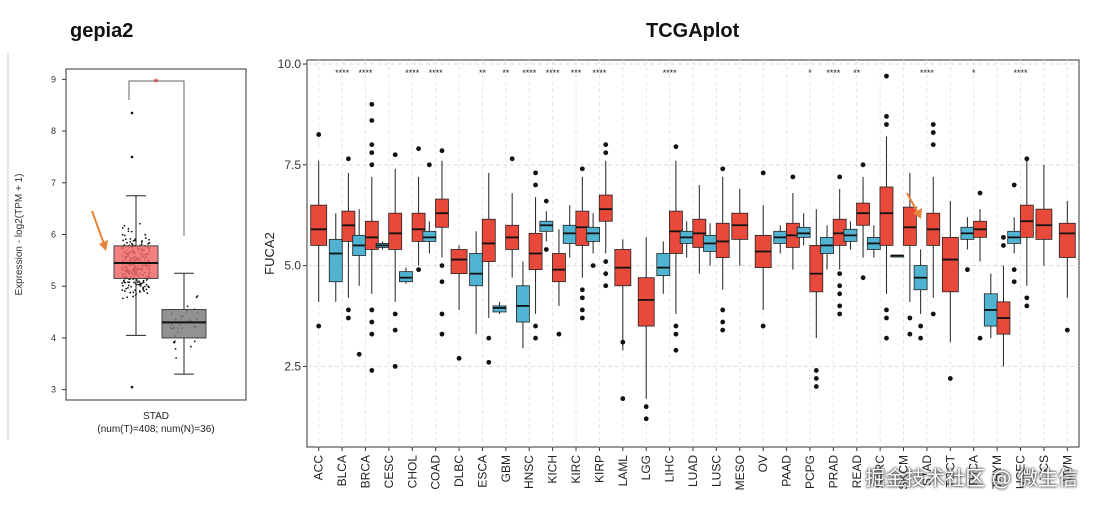  What do you see at coordinates (950, 470) in the screenshot?
I see `x-tick-label: TGCT` at bounding box center [950, 470].